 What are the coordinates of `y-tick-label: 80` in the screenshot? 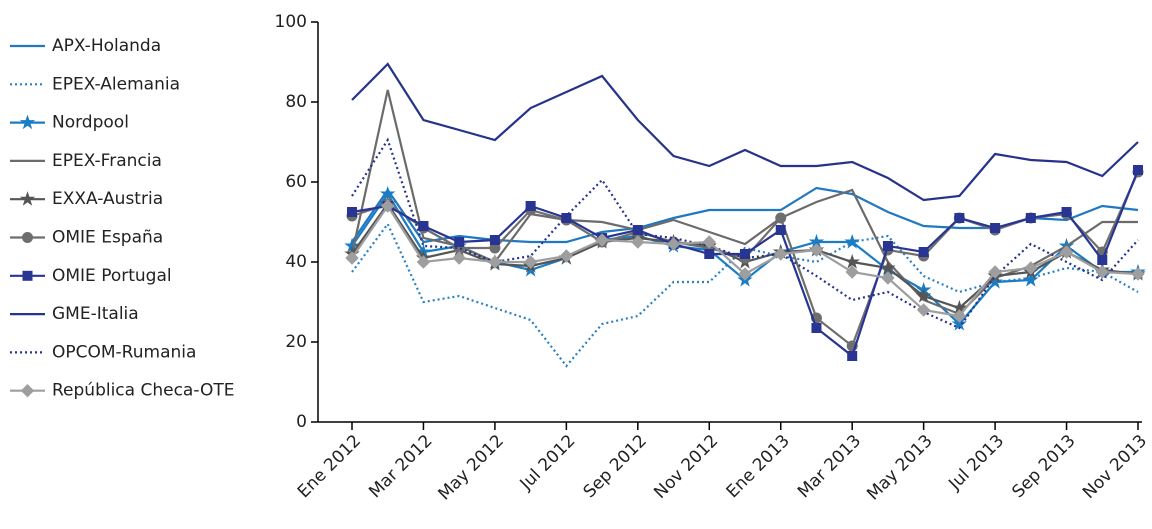 It's located at (296, 102).